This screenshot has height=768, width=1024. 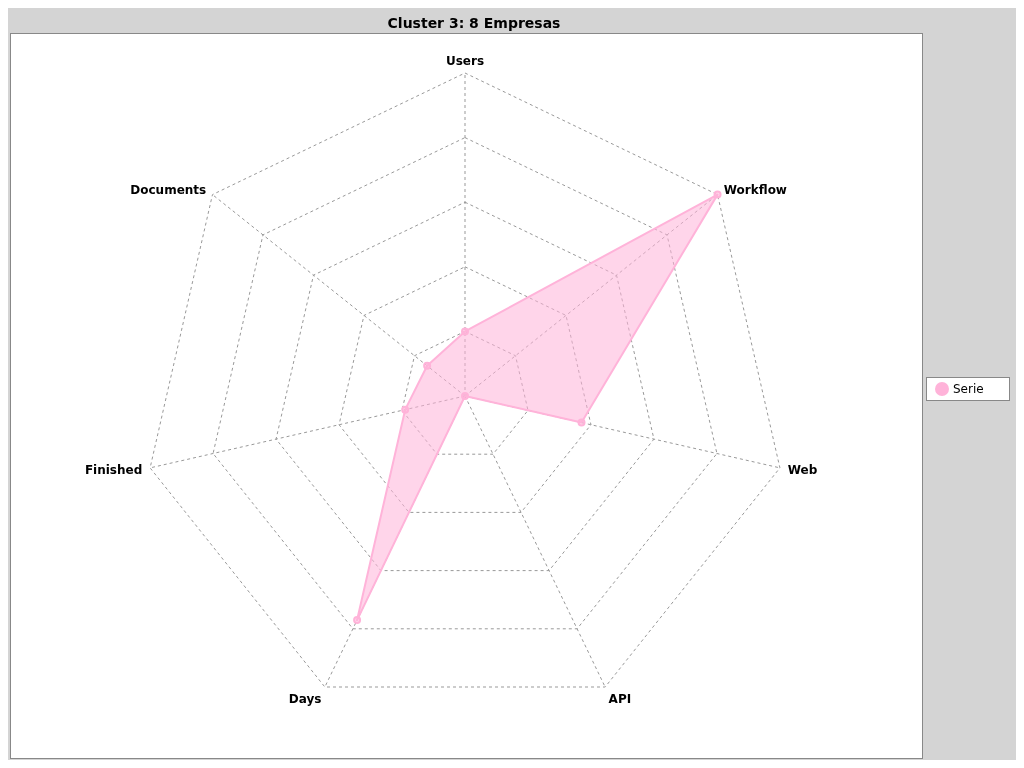 What do you see at coordinates (968, 388) in the screenshot?
I see `legend-label: Serie` at bounding box center [968, 388].